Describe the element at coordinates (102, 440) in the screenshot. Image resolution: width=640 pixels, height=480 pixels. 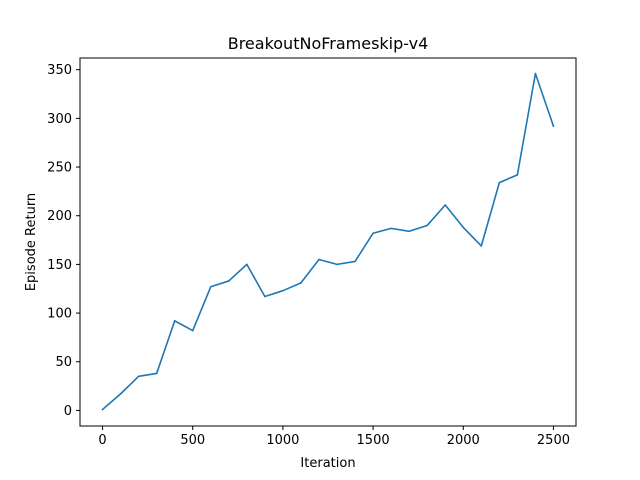
I see `x-tick-label-0: 0` at that location.